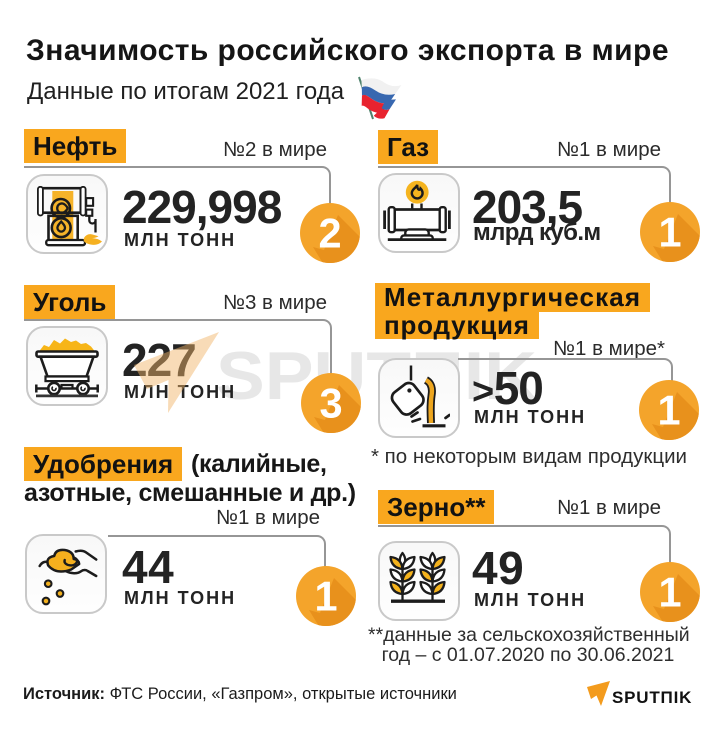 The width and height of the screenshot is (715, 750). I want to click on svg-text: 2, so click(329, 233).